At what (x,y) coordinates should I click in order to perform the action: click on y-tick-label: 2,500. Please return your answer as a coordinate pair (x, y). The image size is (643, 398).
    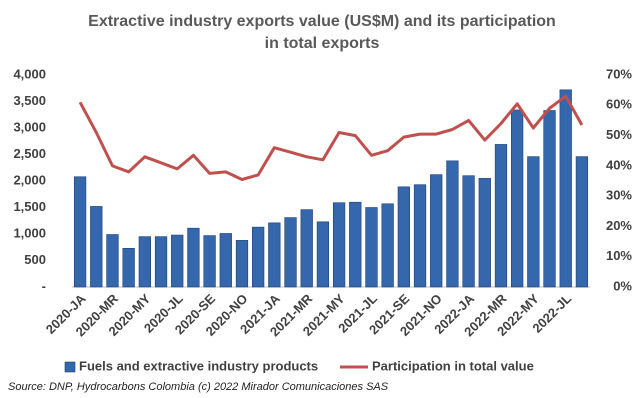
    Looking at the image, I should click on (29, 153).